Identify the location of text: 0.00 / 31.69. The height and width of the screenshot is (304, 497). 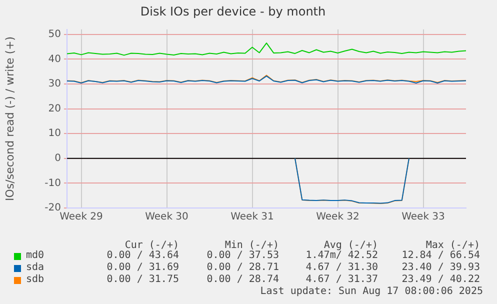
(142, 267).